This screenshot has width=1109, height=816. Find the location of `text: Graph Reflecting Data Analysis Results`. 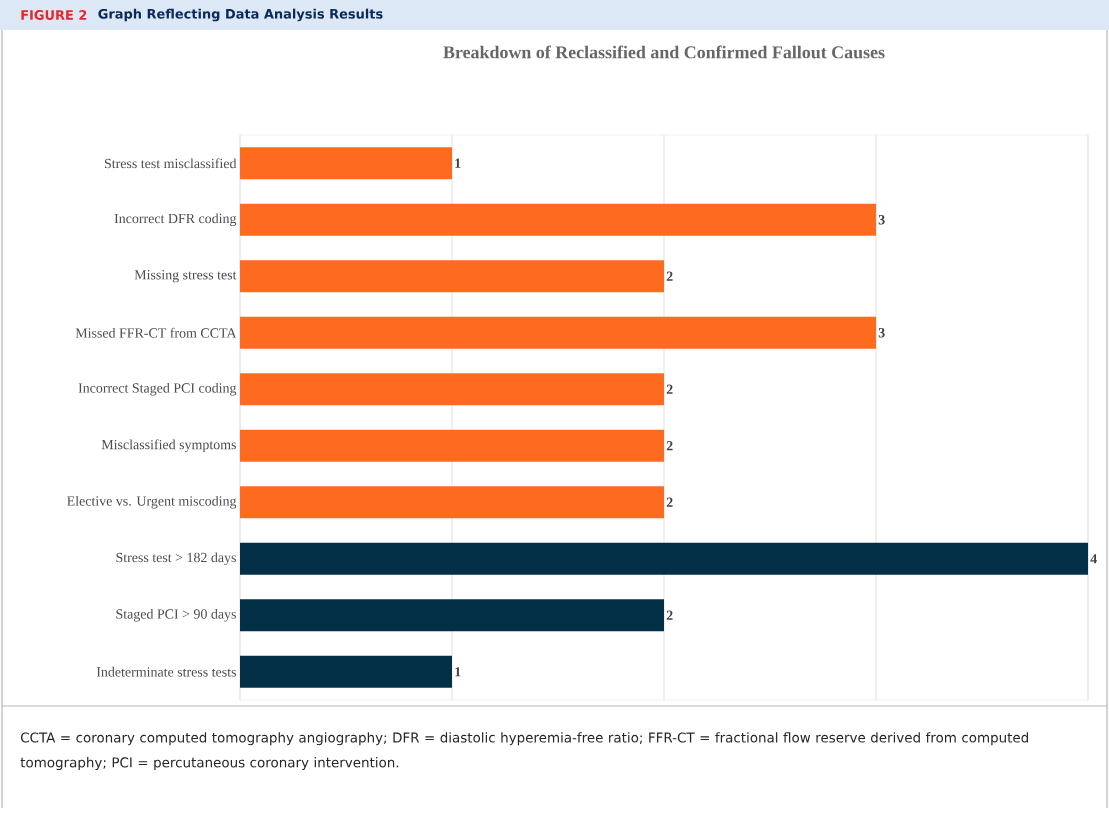

text: Graph Reflecting Data Analysis Results is located at coordinates (240, 15).